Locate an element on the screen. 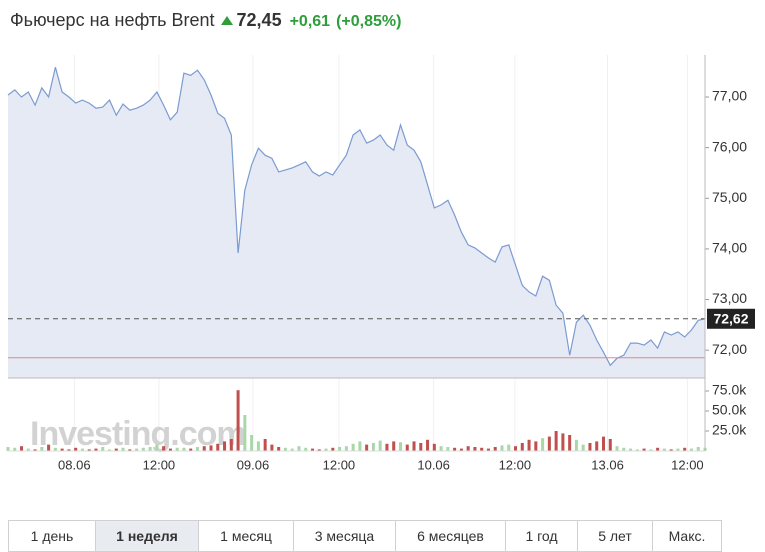 The height and width of the screenshot is (552, 765). x-tick-label: 09.06 is located at coordinates (253, 464).